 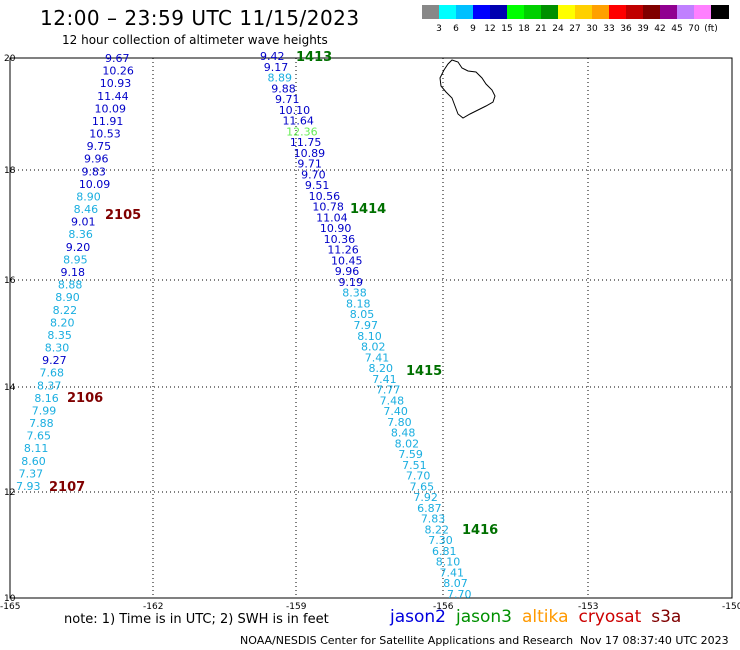 I want to click on longitude-label: -159, so click(x=296, y=607).